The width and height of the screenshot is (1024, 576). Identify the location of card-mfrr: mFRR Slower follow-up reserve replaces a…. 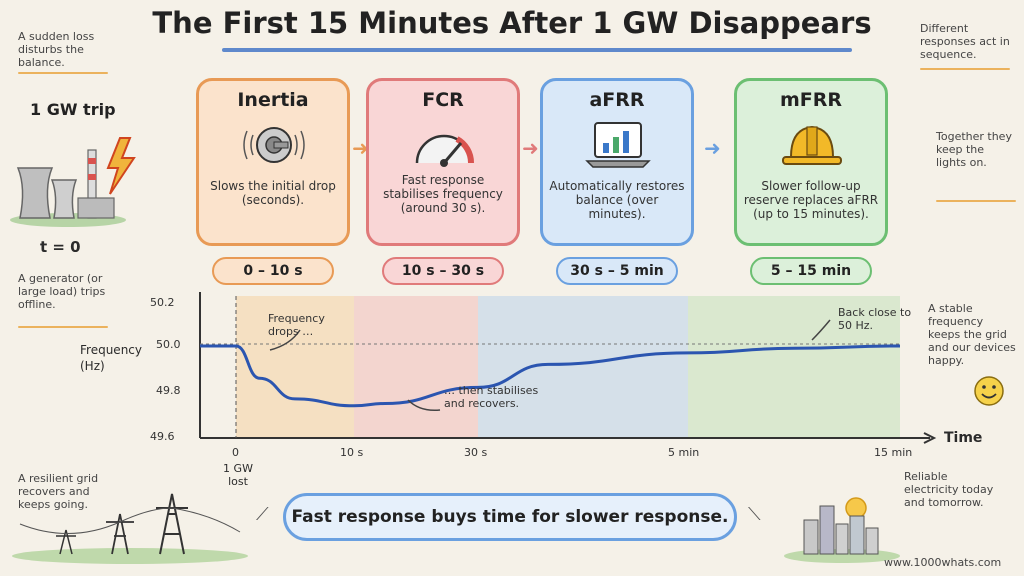
(811, 162).